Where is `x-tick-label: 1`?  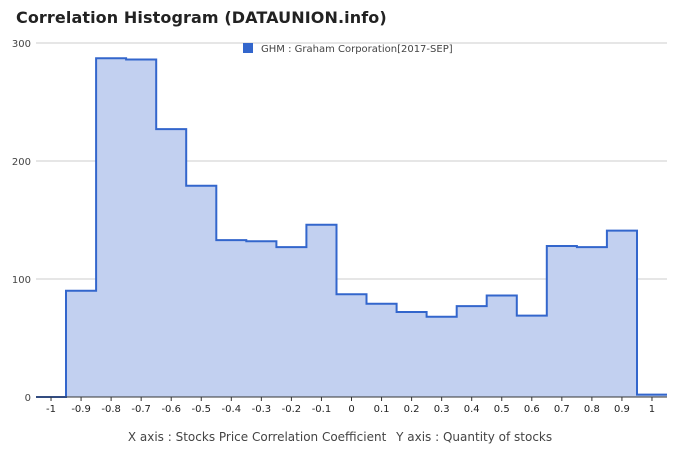 x-tick-label: 1 is located at coordinates (652, 409).